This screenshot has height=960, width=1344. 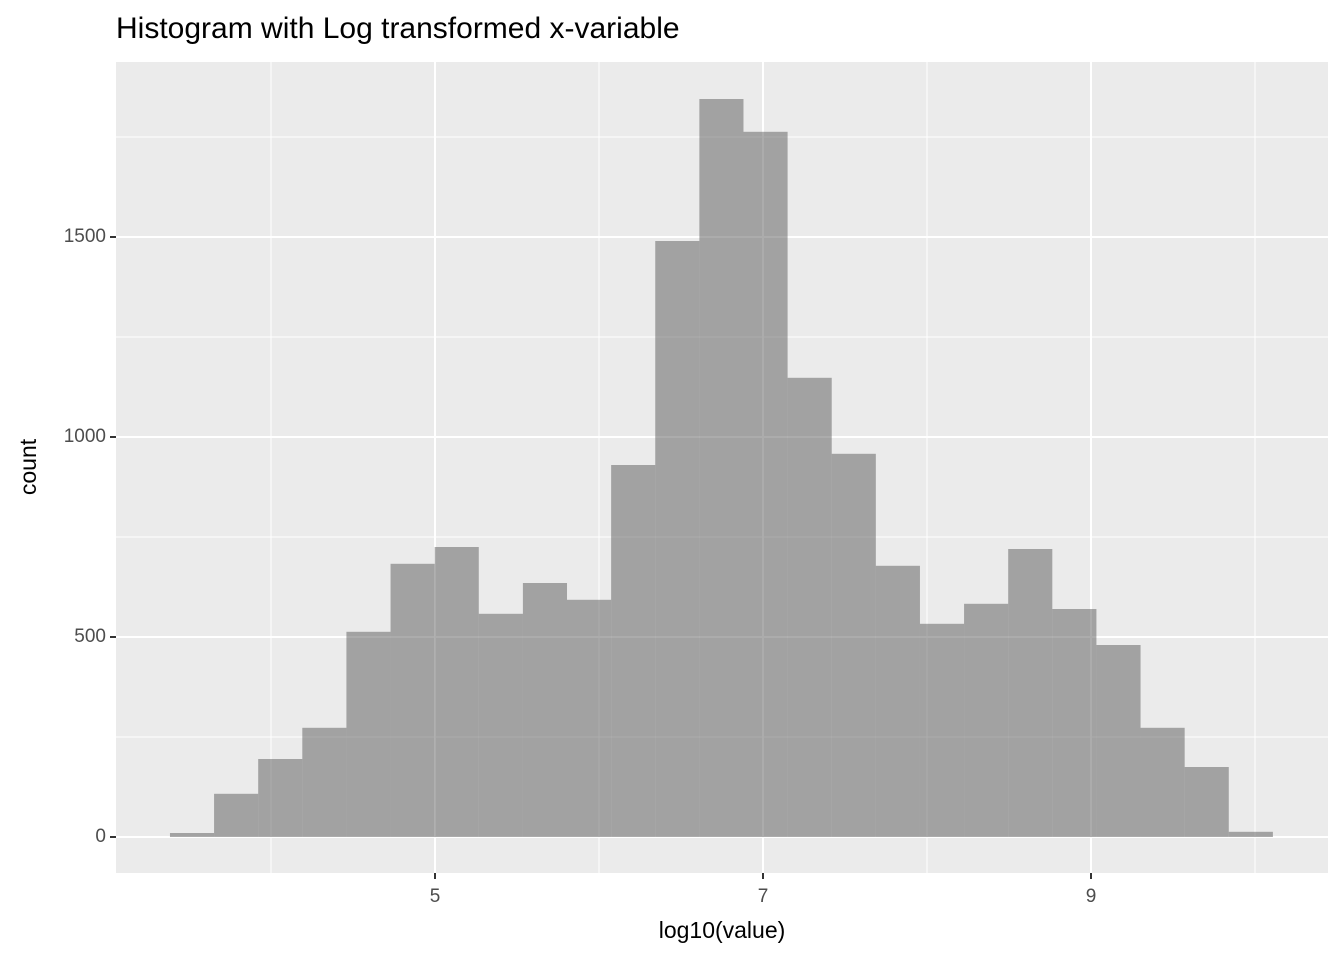 What do you see at coordinates (85, 236) in the screenshot?
I see `y-tick-label: 1500` at bounding box center [85, 236].